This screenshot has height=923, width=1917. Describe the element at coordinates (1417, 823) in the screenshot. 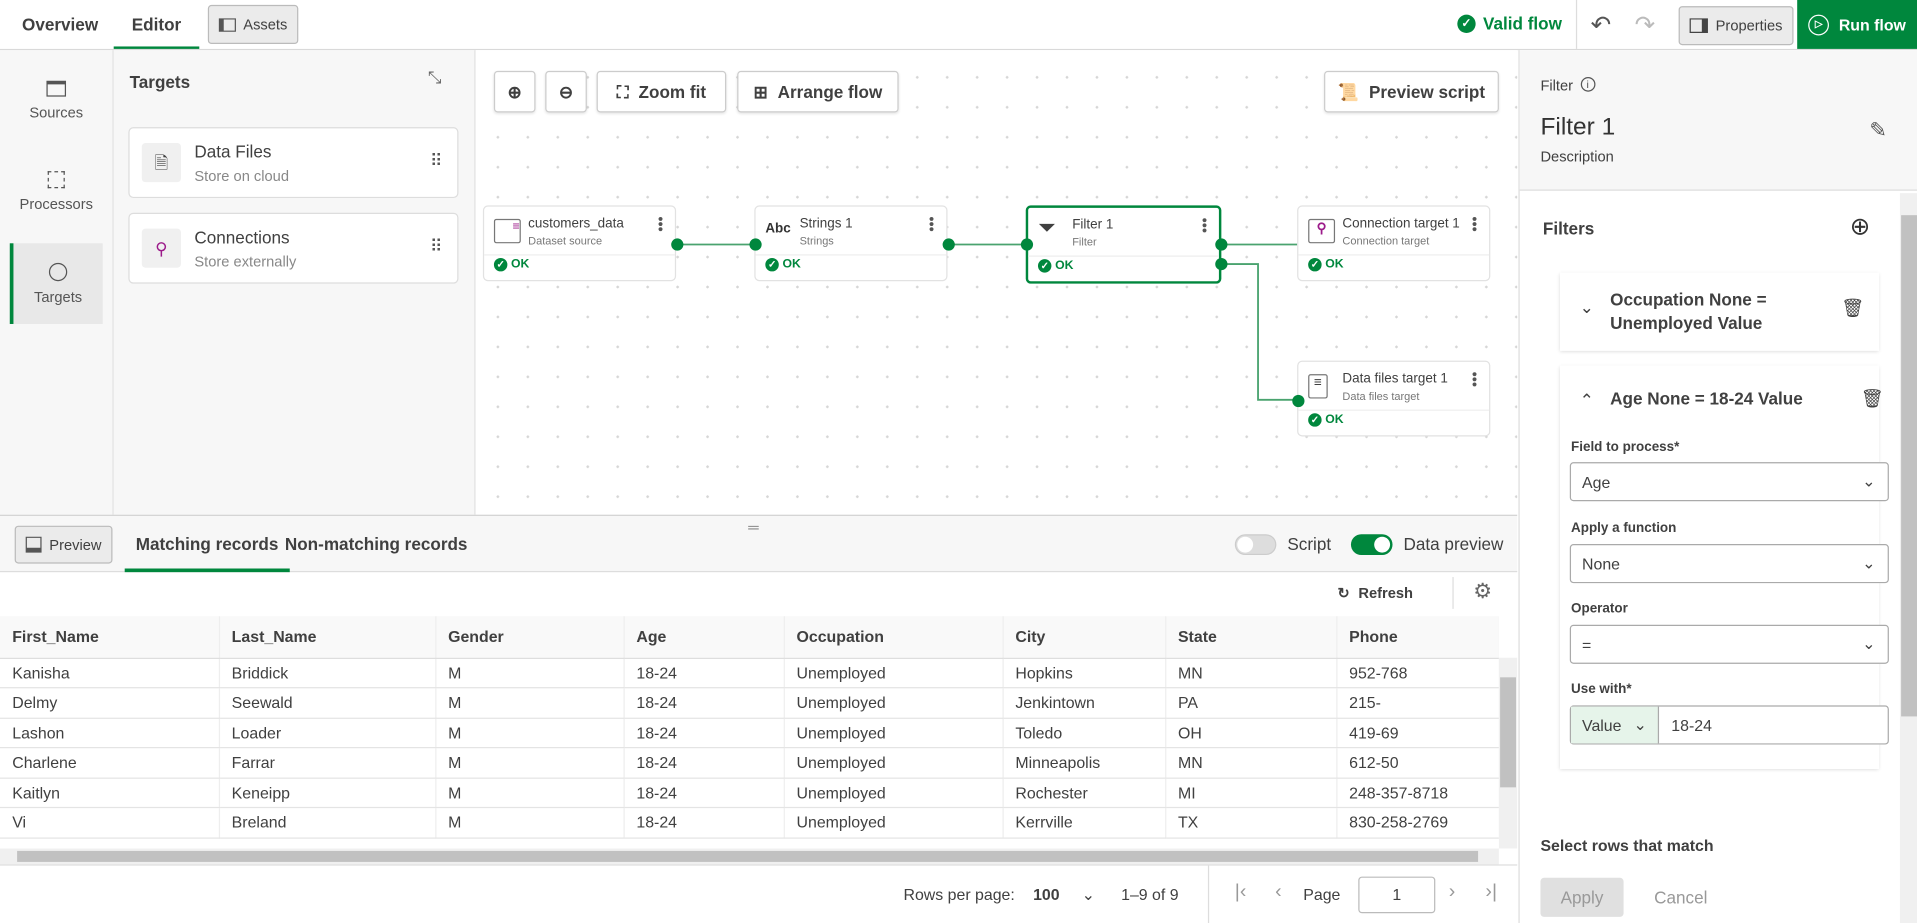

I see `table-cell: 830-258-2769` at that location.